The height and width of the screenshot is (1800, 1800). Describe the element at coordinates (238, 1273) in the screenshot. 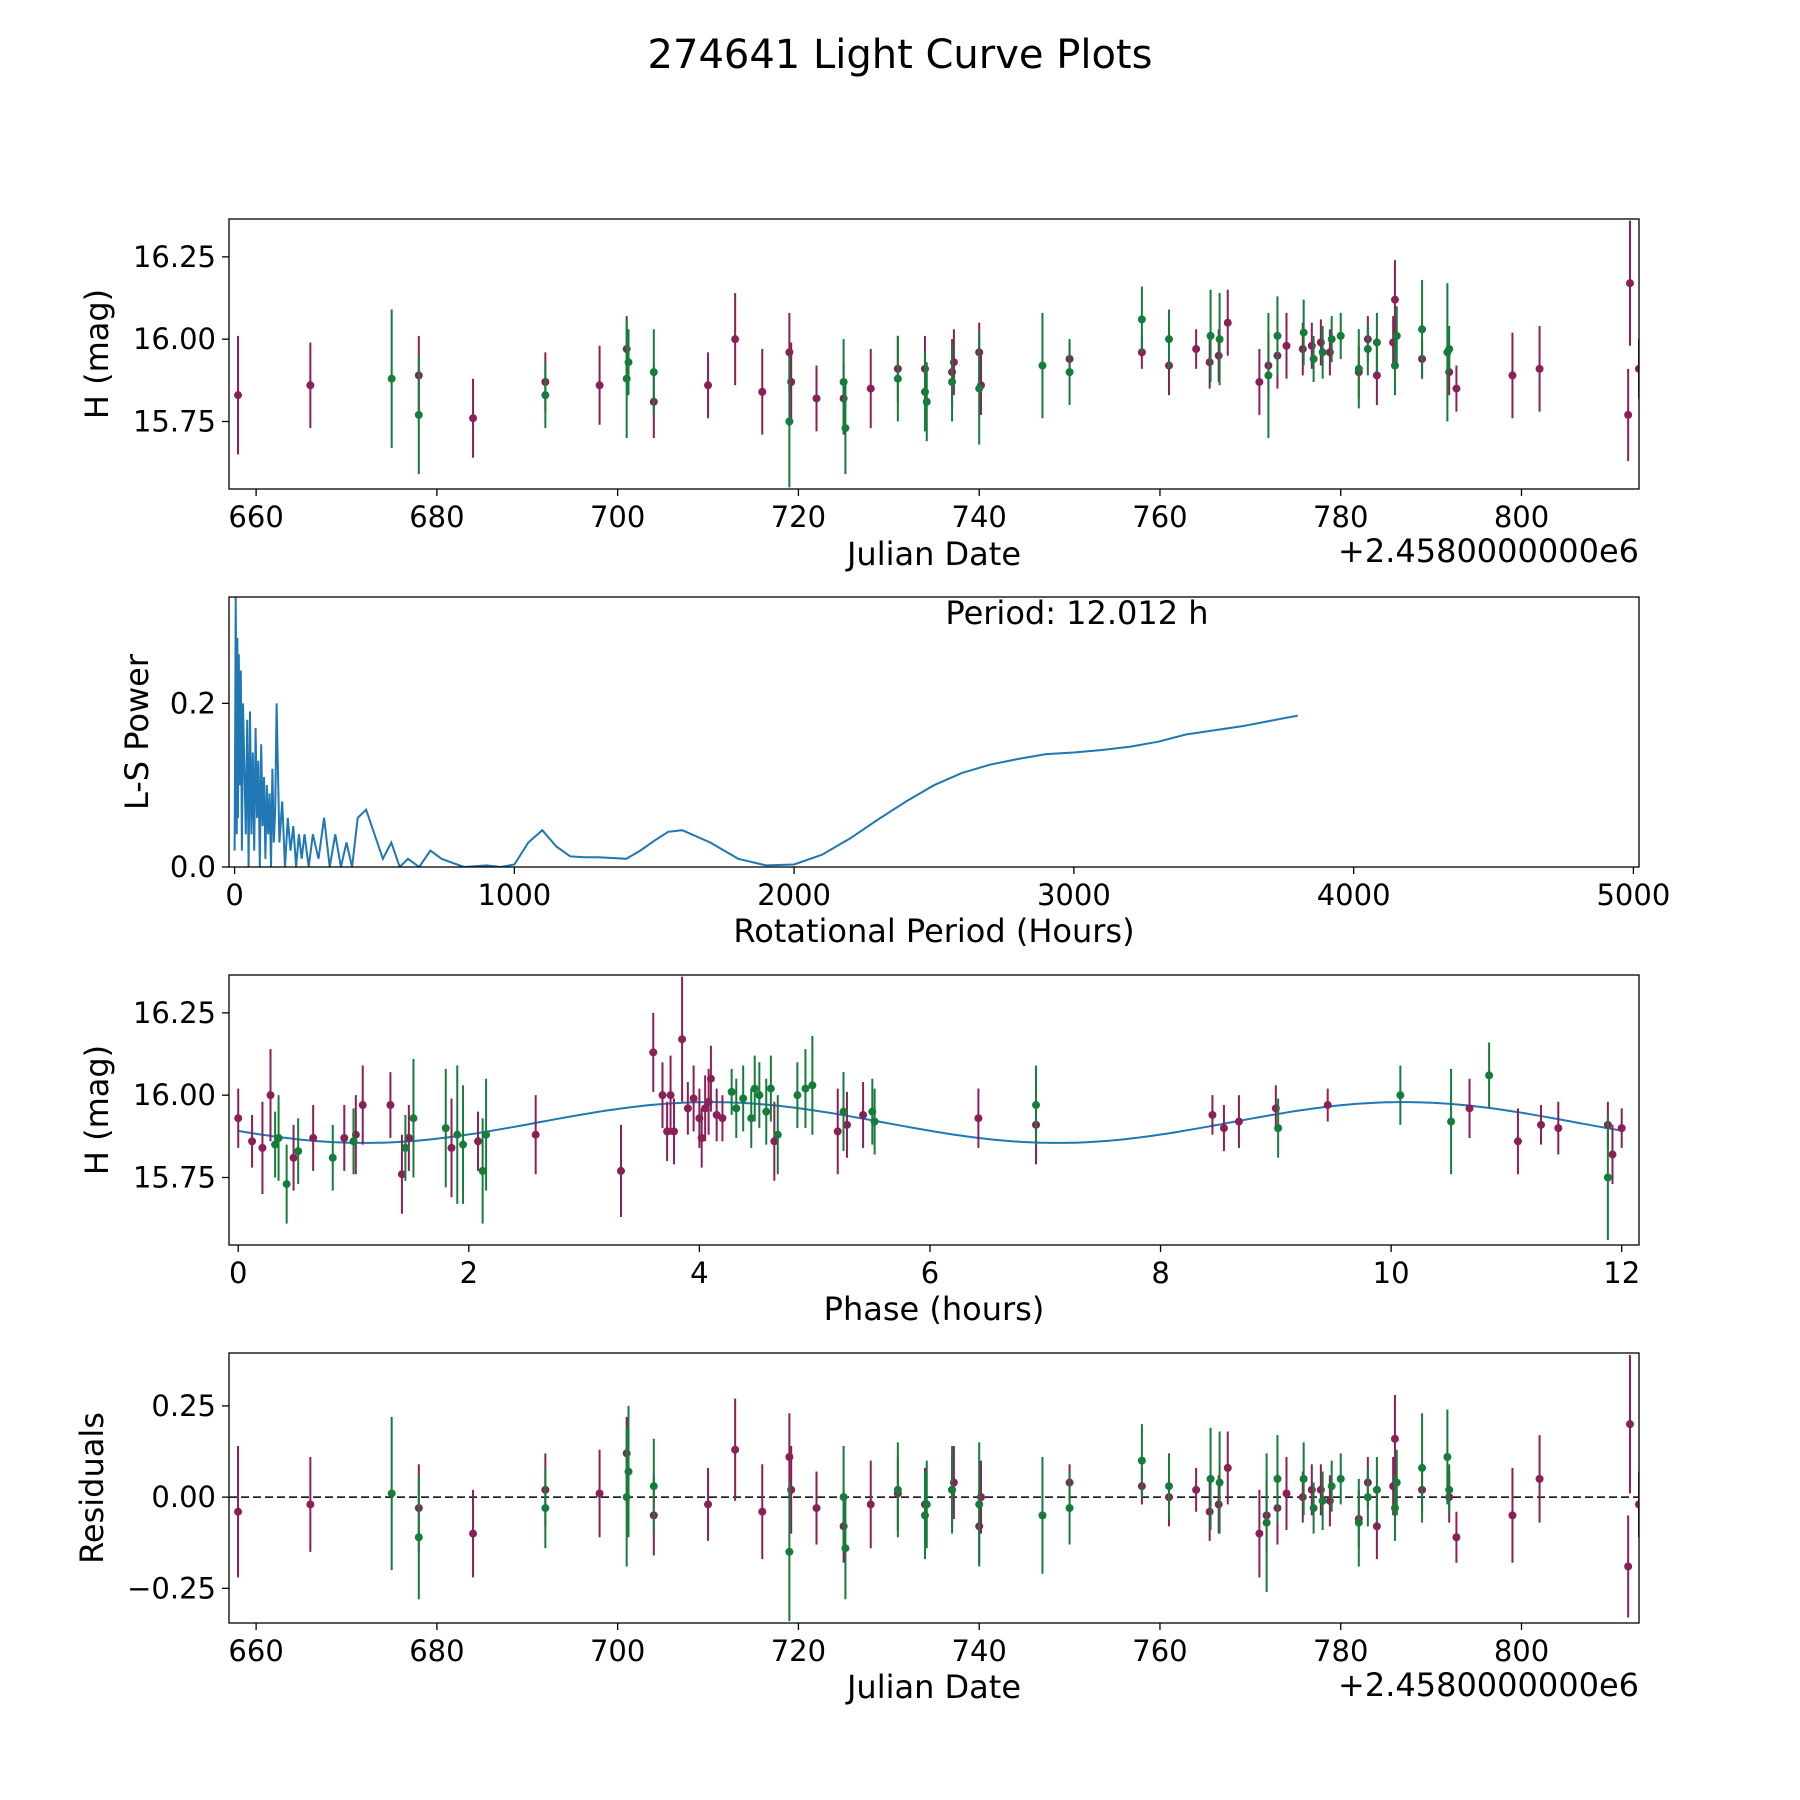

I see `phased-x-tick-label: 0` at that location.